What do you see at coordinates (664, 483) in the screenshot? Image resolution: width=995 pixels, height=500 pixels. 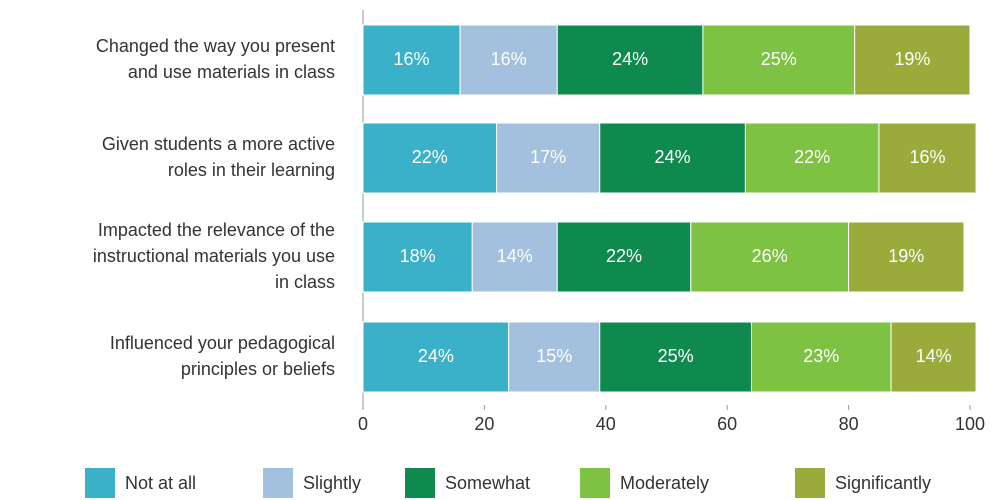 I see `legend-label: Moderately` at bounding box center [664, 483].